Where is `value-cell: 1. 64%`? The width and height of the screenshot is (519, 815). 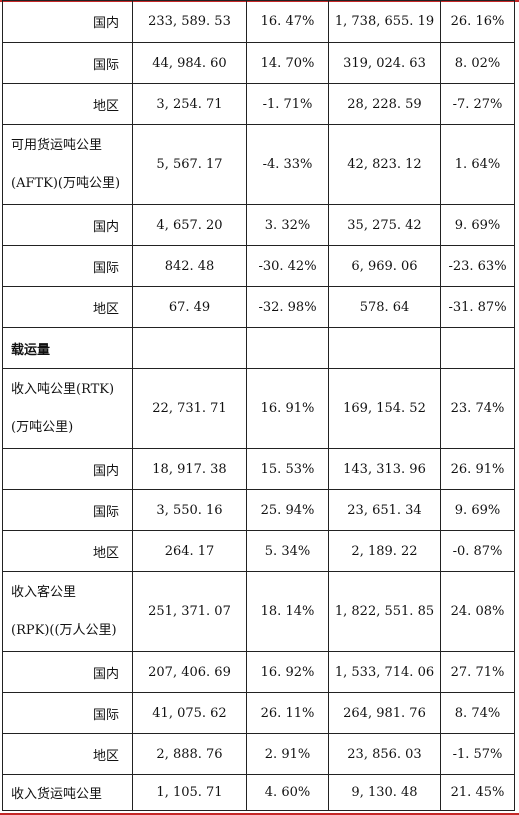 value-cell: 1. 64% is located at coordinates (477, 164).